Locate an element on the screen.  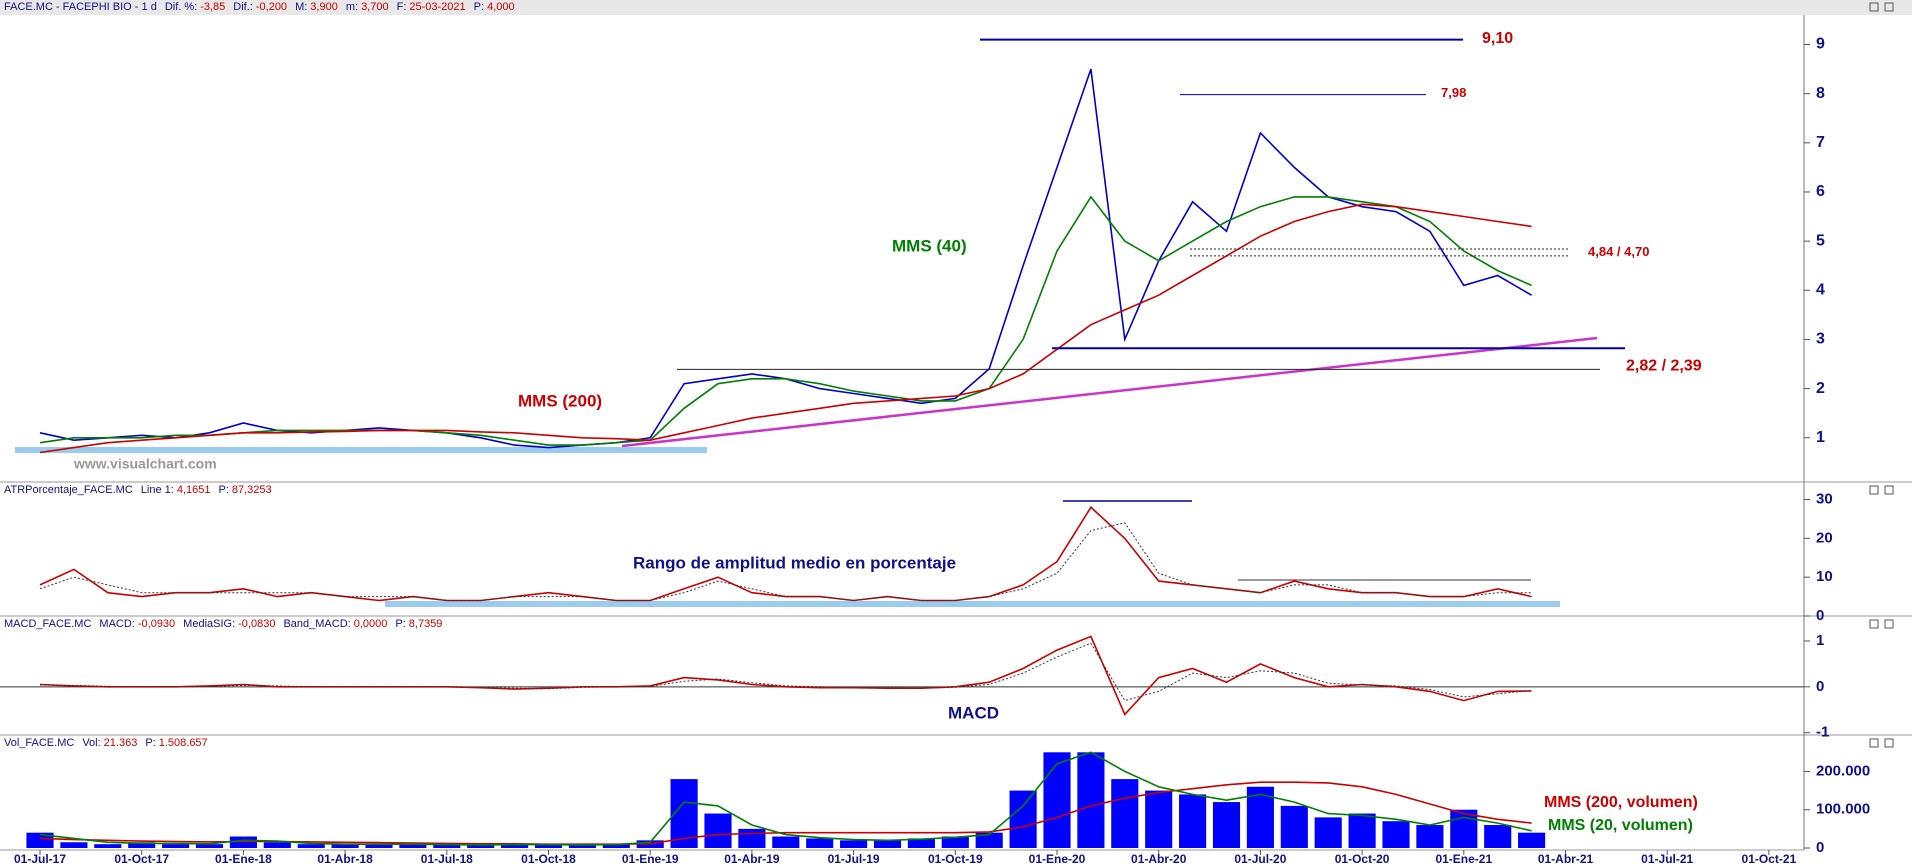
window-buttons is located at coordinates (1881, 375).